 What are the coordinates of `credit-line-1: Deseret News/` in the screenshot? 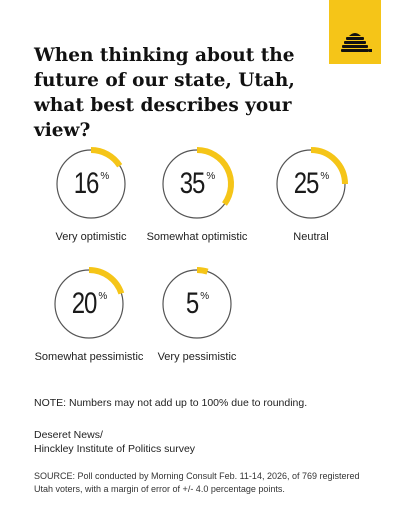 It's located at (68, 435).